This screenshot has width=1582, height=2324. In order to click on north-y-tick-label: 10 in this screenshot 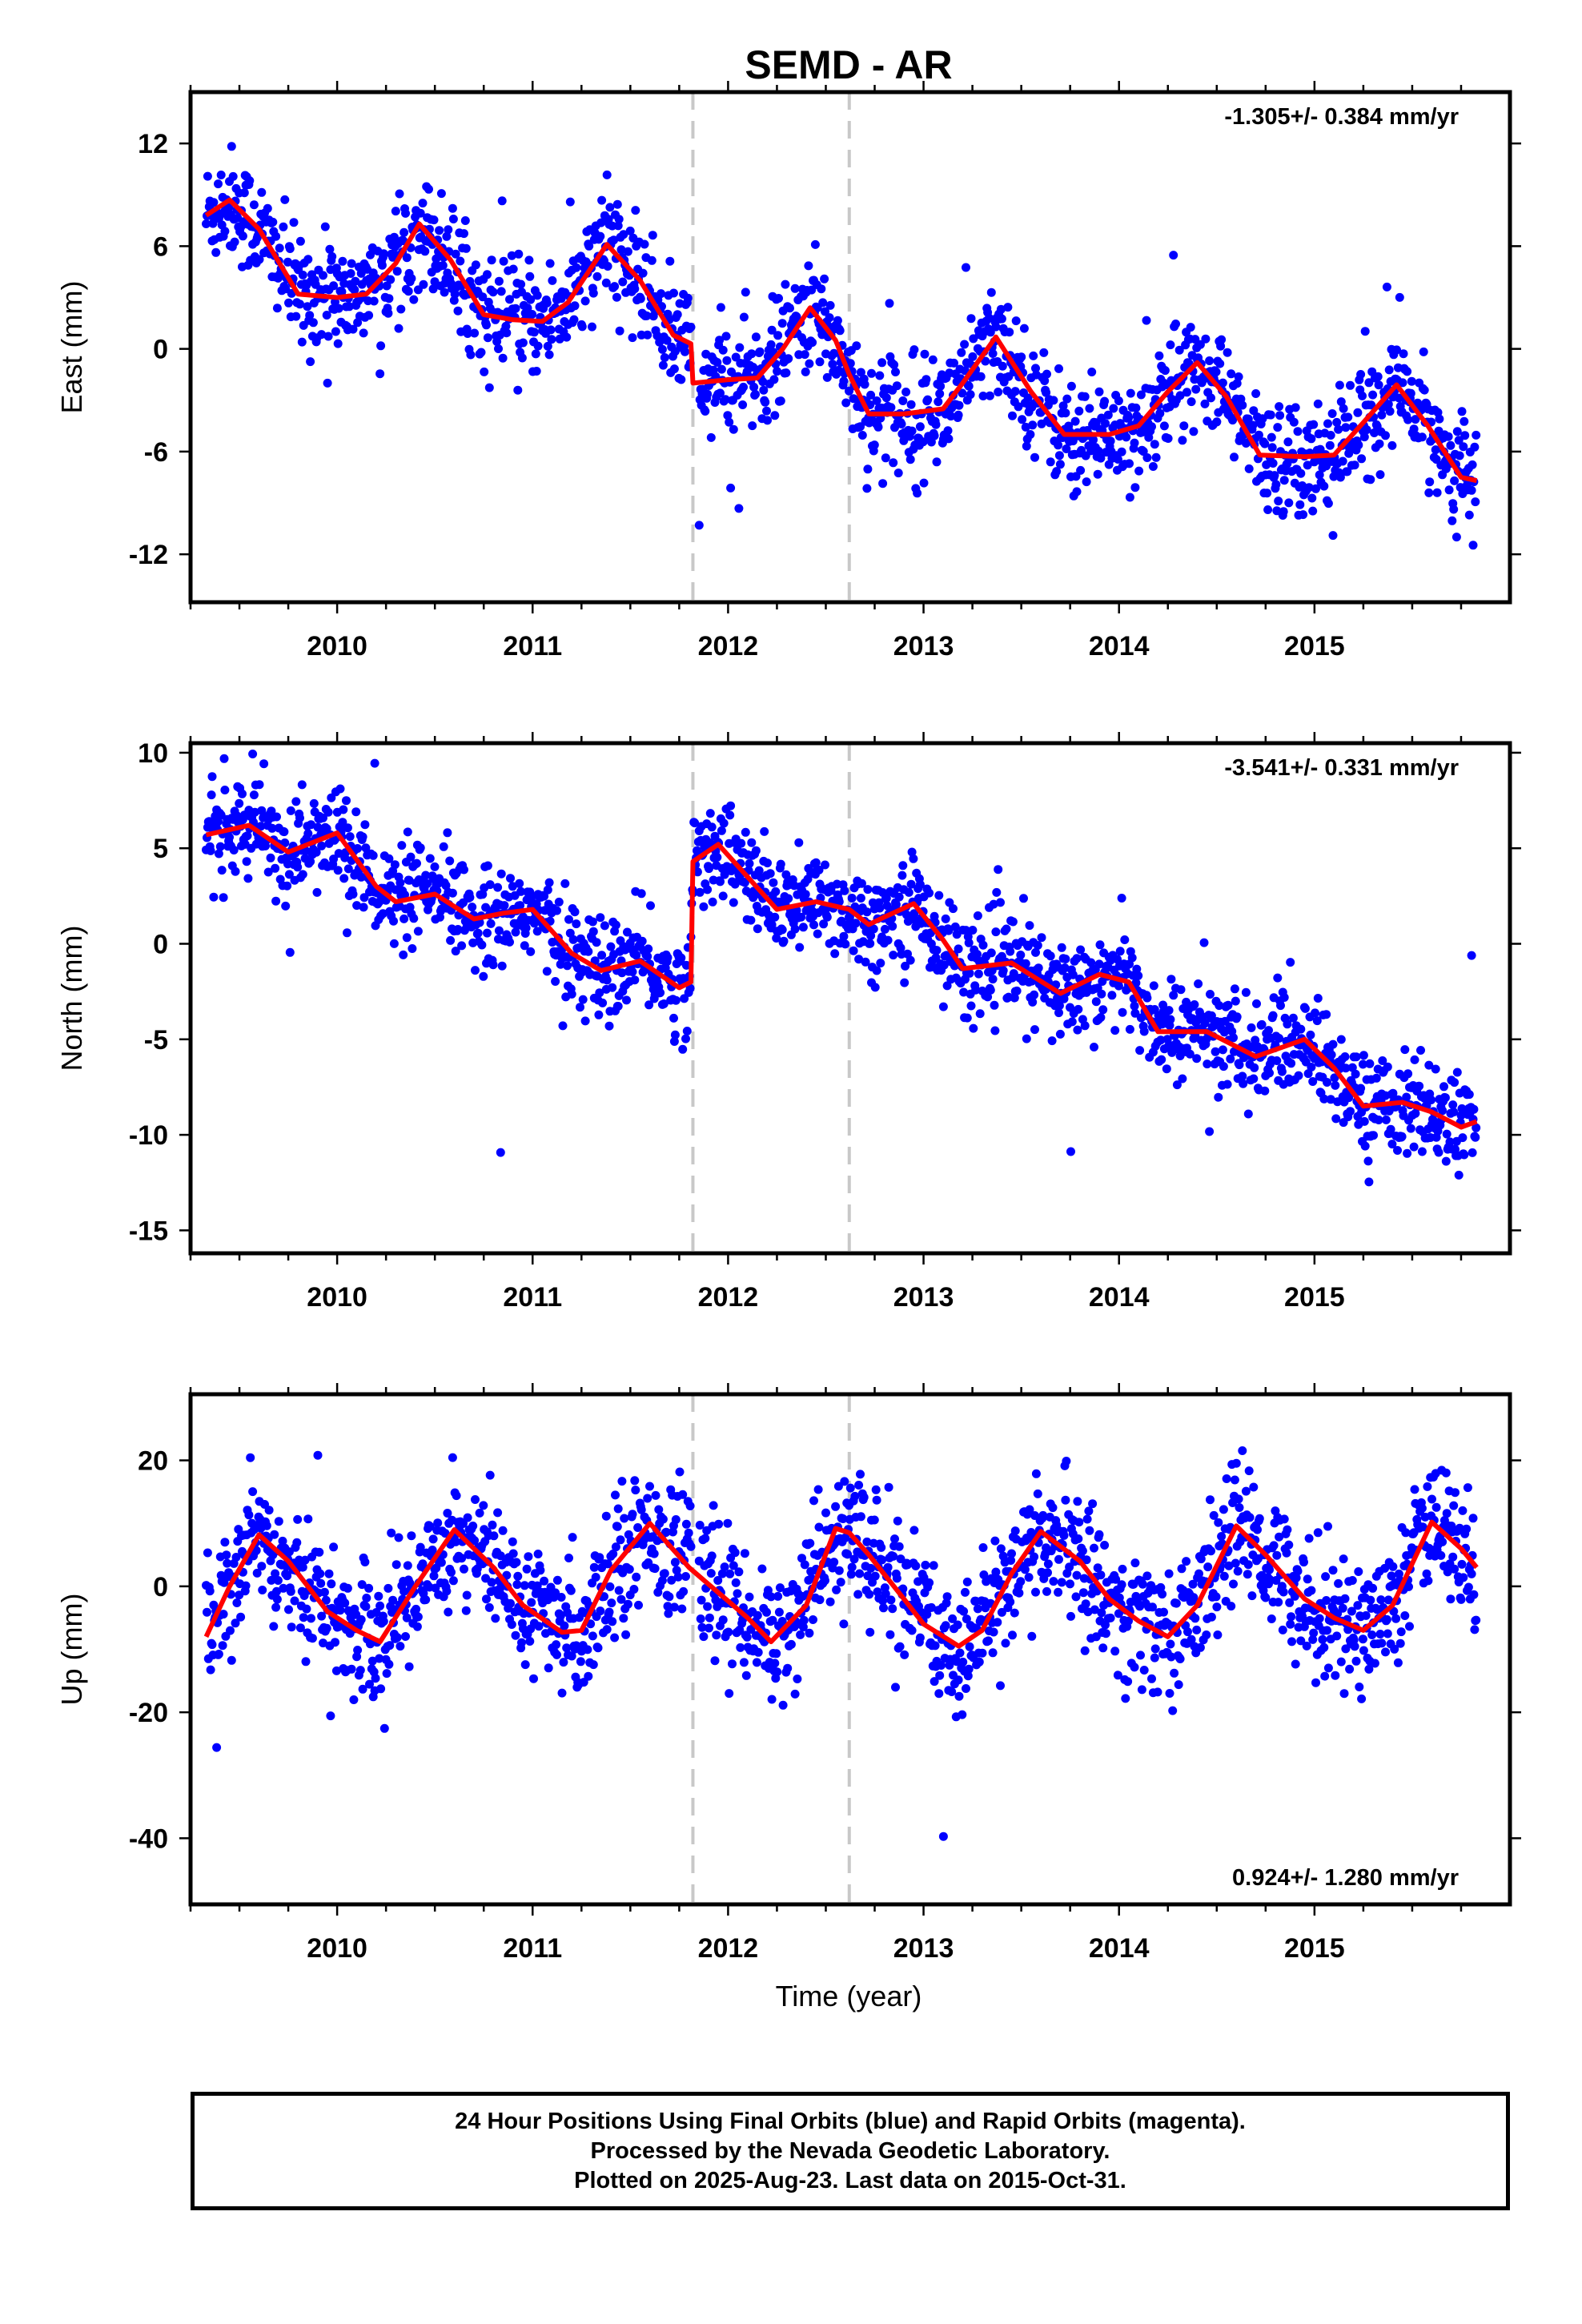, I will do `click(153, 753)`.